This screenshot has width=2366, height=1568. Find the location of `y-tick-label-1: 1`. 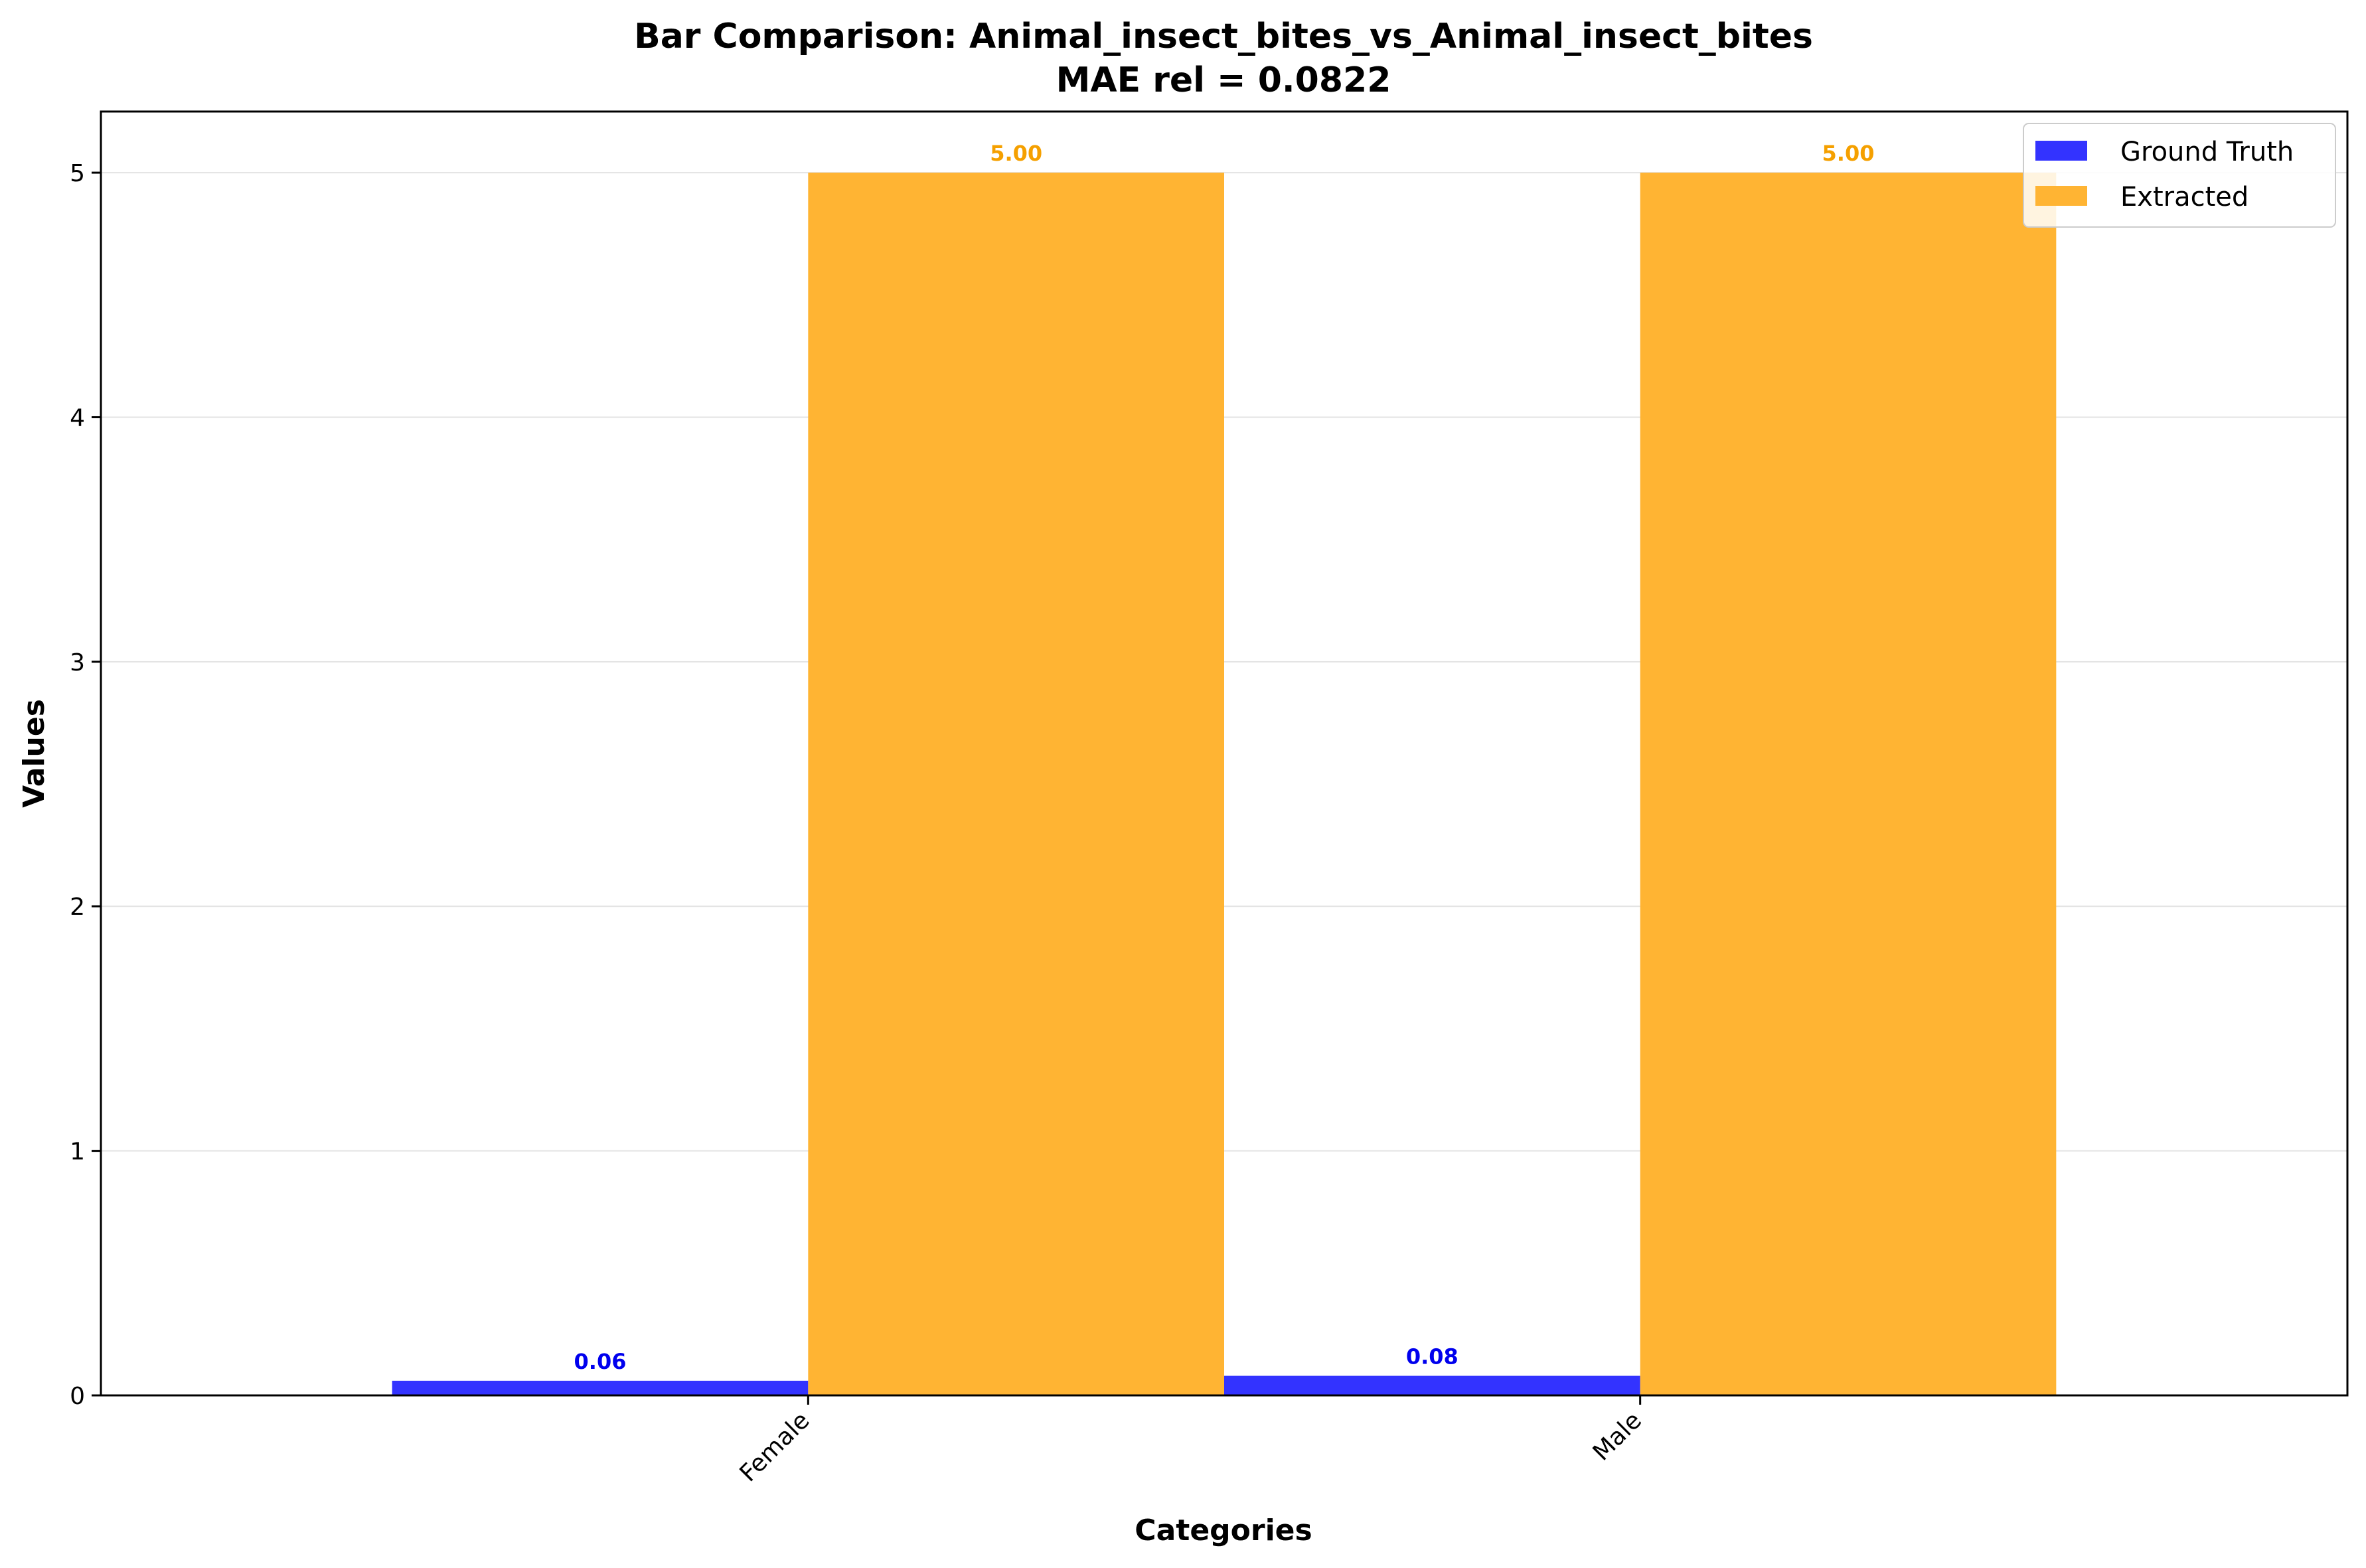

y-tick-label-1: 1 is located at coordinates (78, 1152).